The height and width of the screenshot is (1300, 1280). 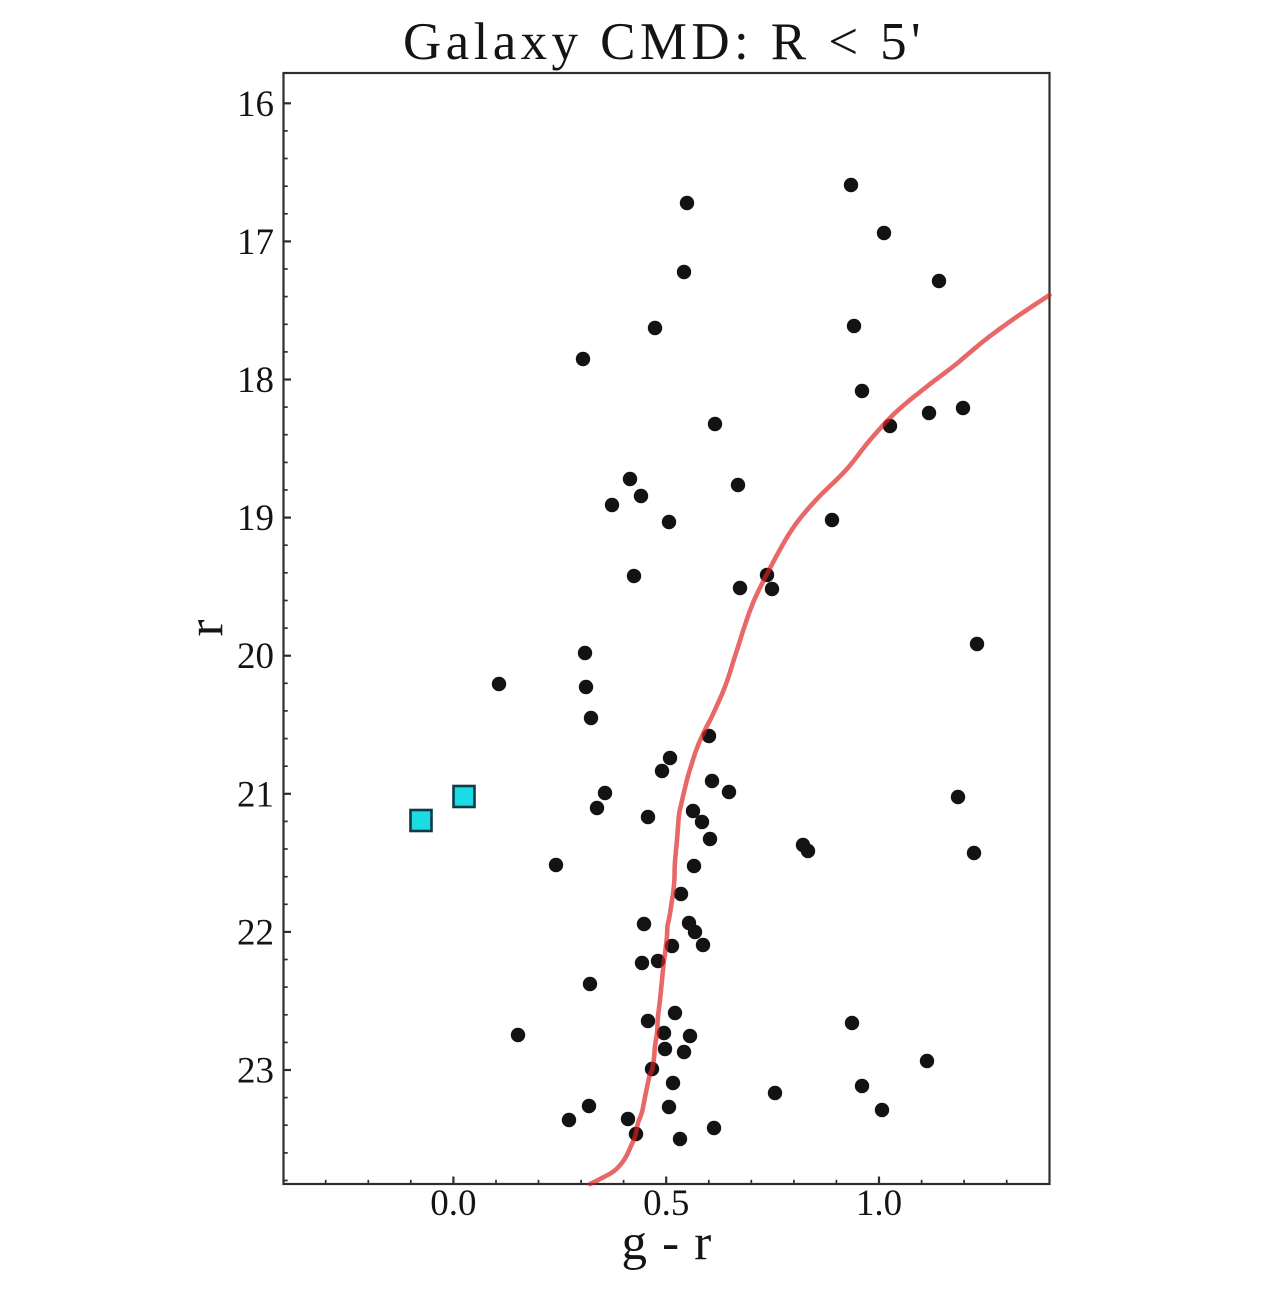 I want to click on svg-text: 16, so click(x=255, y=104).